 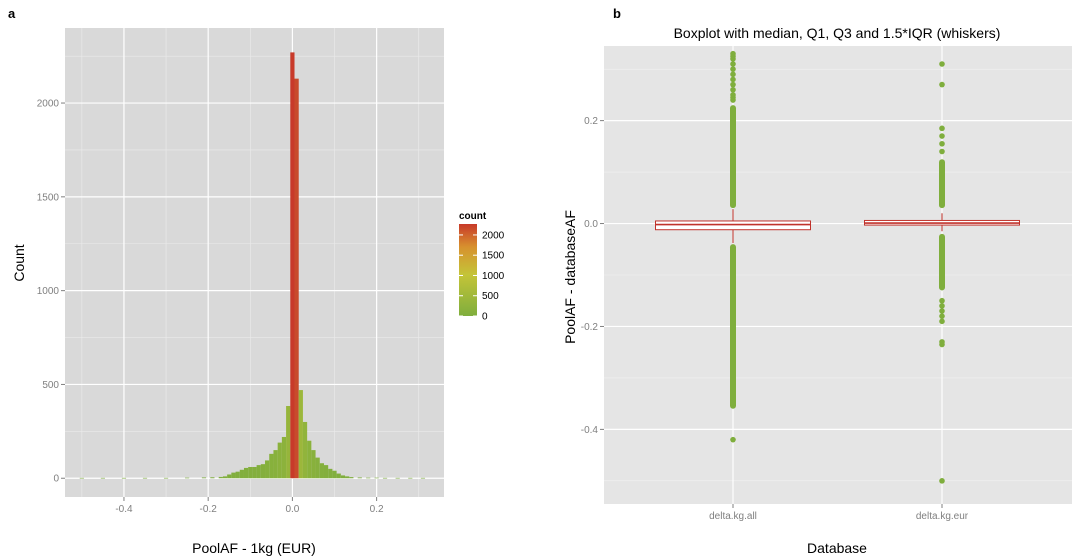 What do you see at coordinates (592, 276) in the screenshot?
I see `boxplot-y-tick-labels: -0.4 -0.2 0.0 0.2` at bounding box center [592, 276].